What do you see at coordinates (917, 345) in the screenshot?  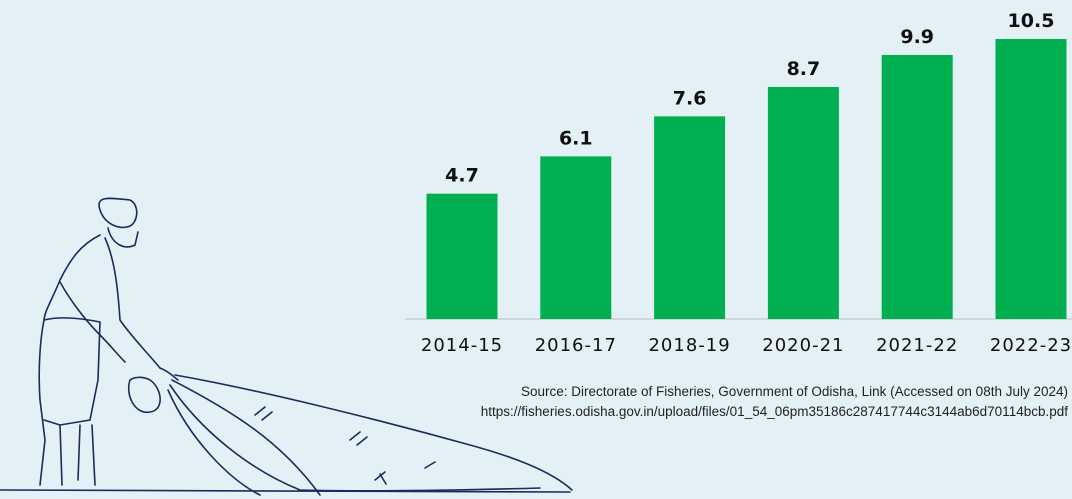 I see `x-tick-label: 2021-22` at bounding box center [917, 345].